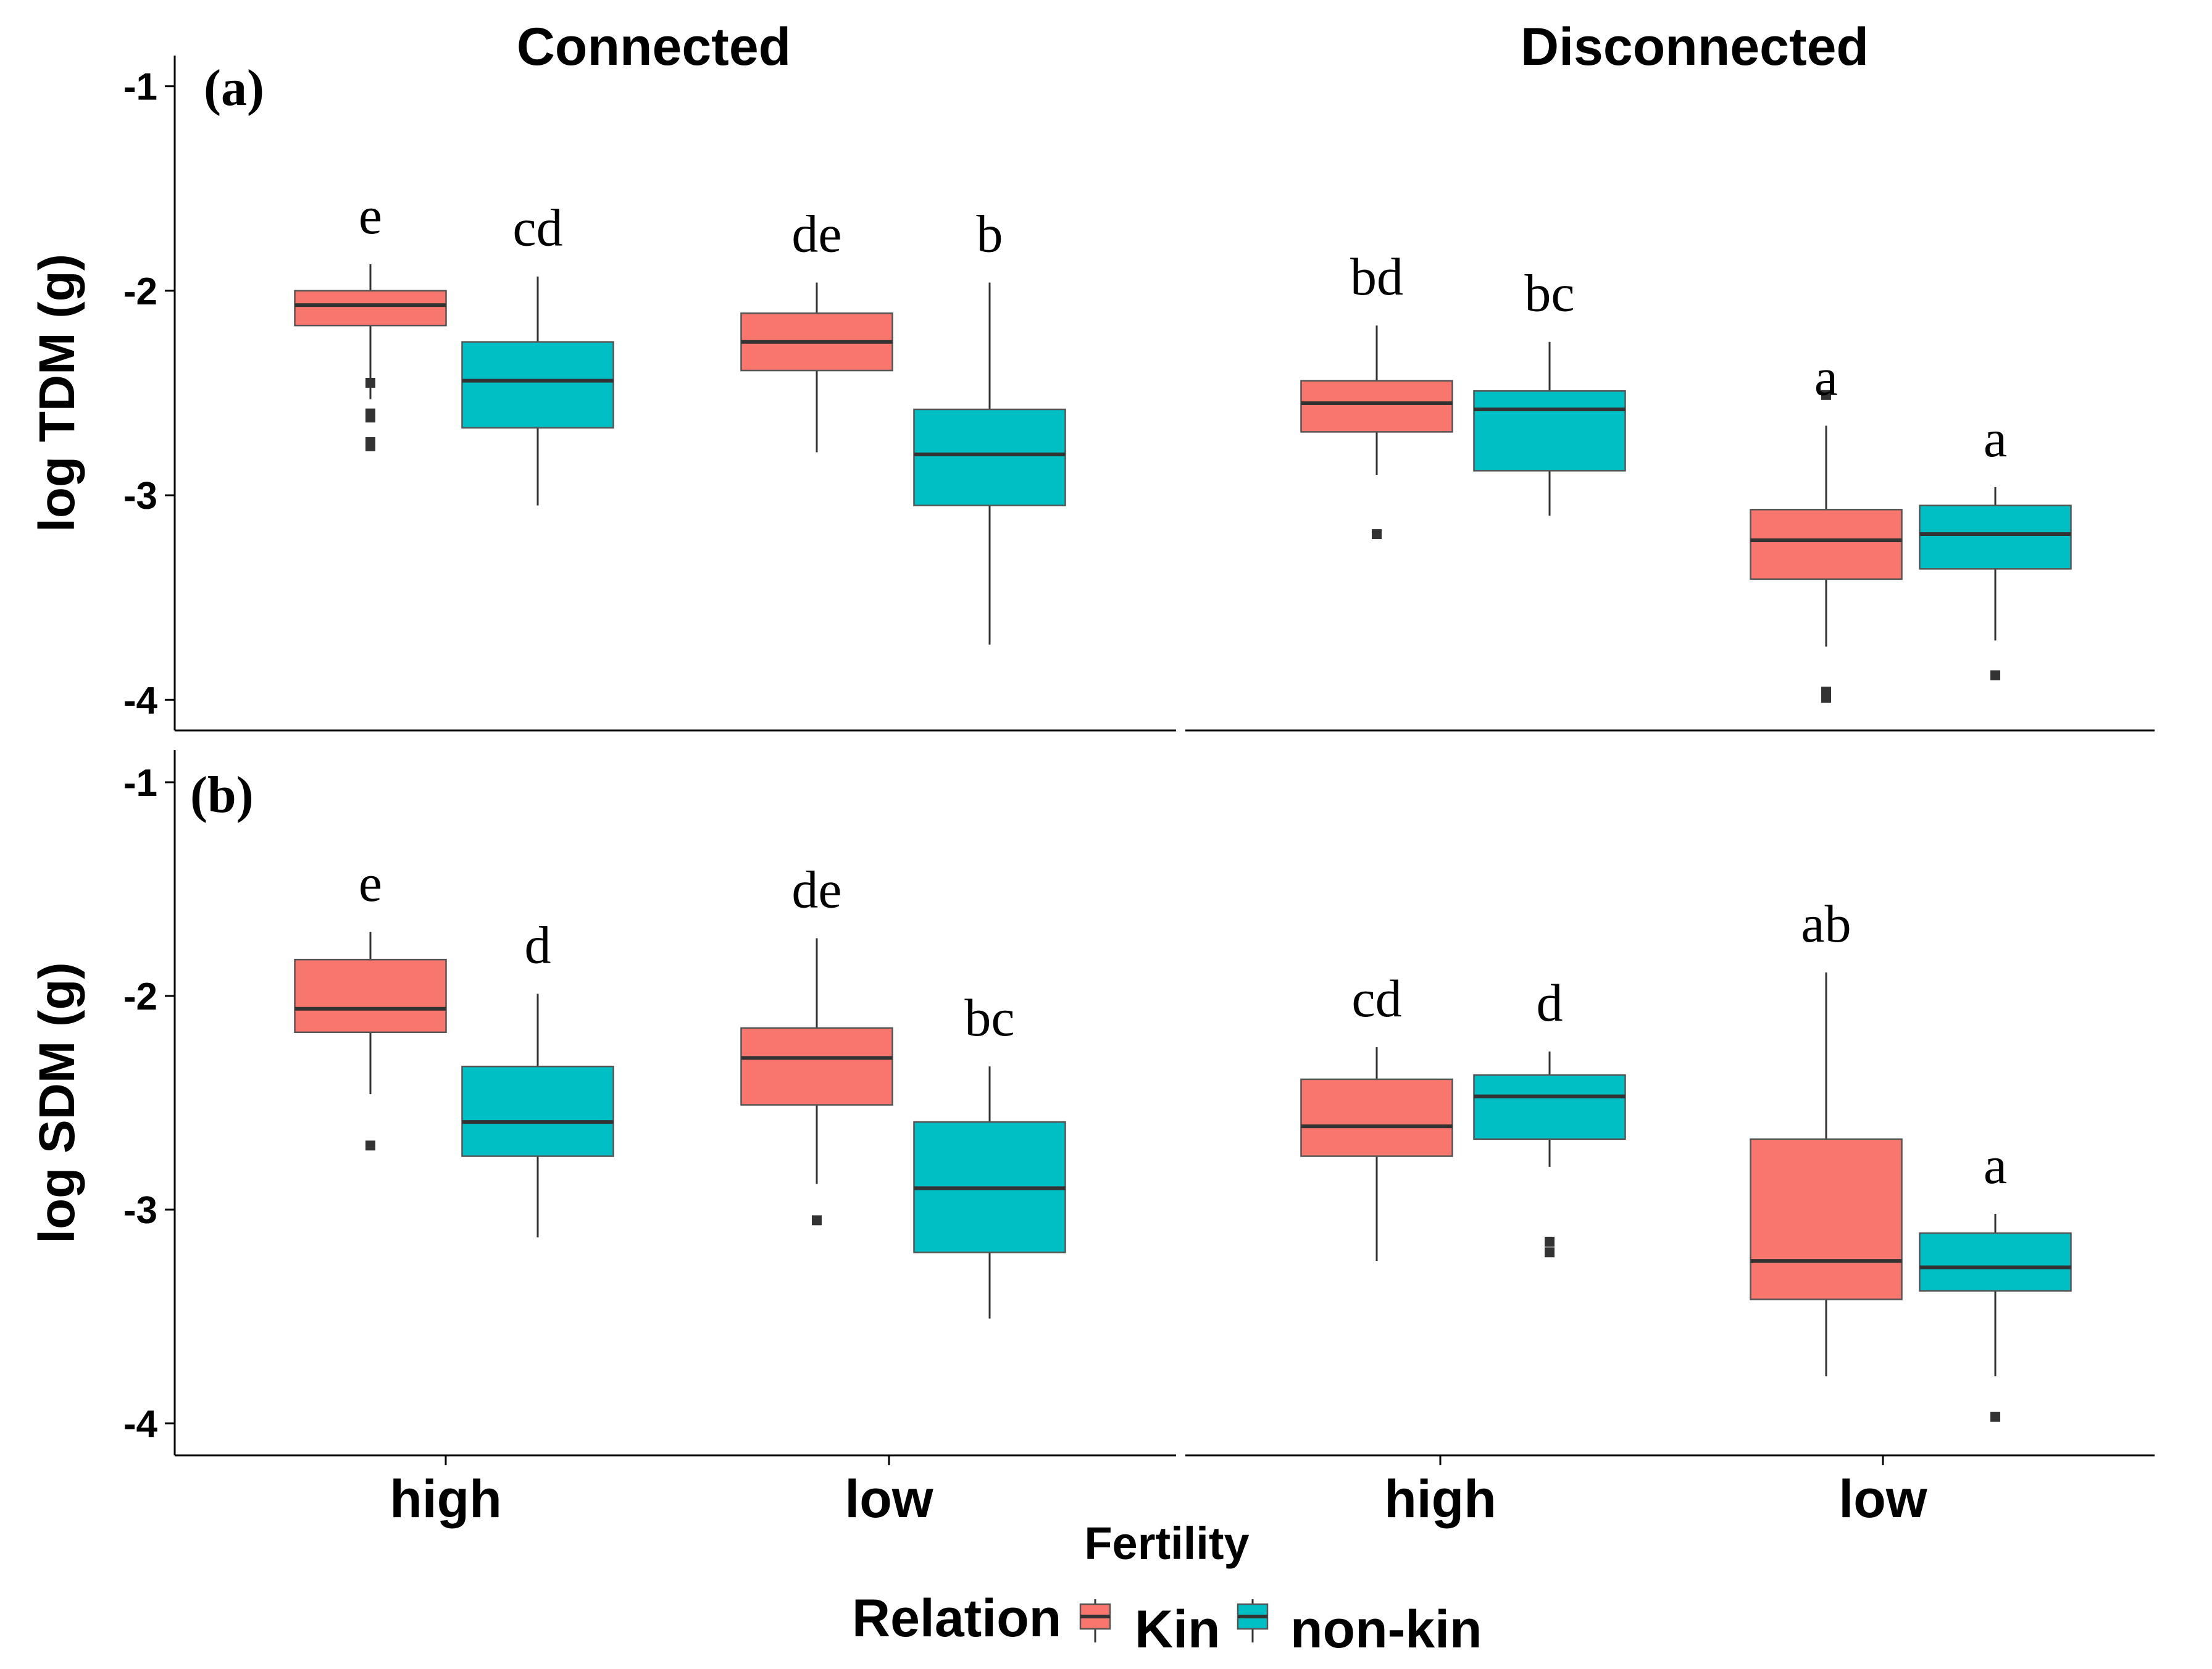 The width and height of the screenshot is (2212, 1669). I want to click on panel-b-disconnected-high-non-kin-letter: d, so click(1550, 1003).